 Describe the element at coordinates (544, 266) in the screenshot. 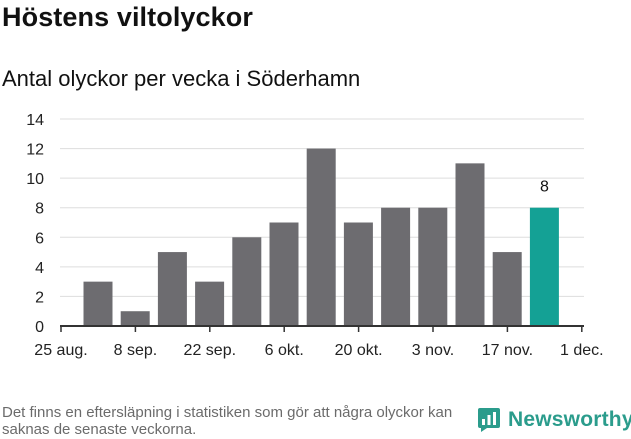

I see `bar-highlighted` at that location.